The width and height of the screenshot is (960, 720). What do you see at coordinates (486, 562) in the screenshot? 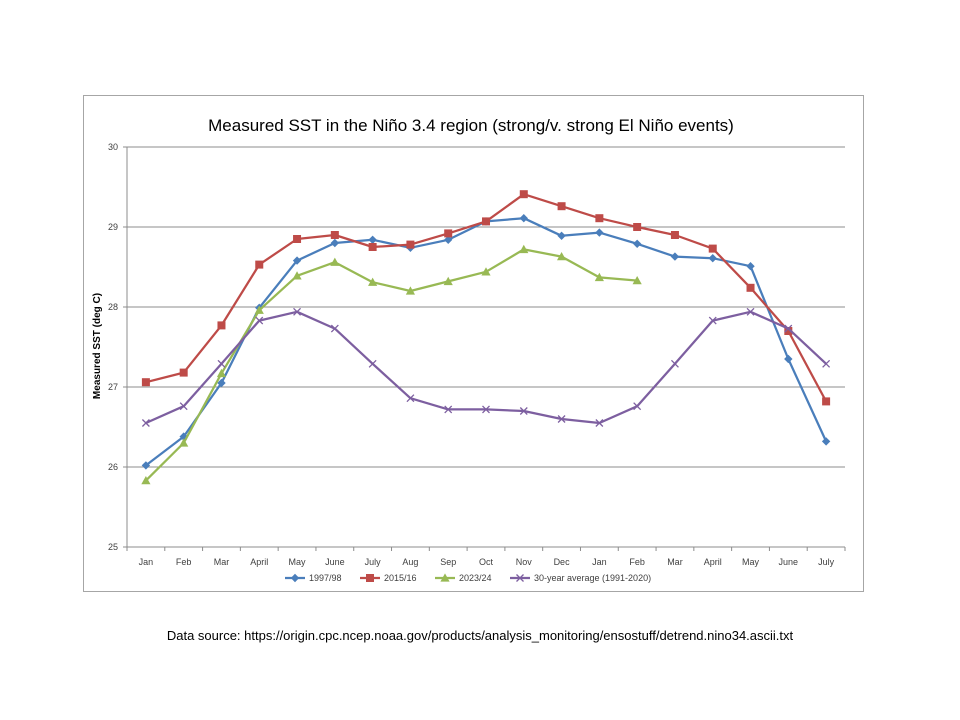
I see `x-tick-label: Oct` at bounding box center [486, 562].